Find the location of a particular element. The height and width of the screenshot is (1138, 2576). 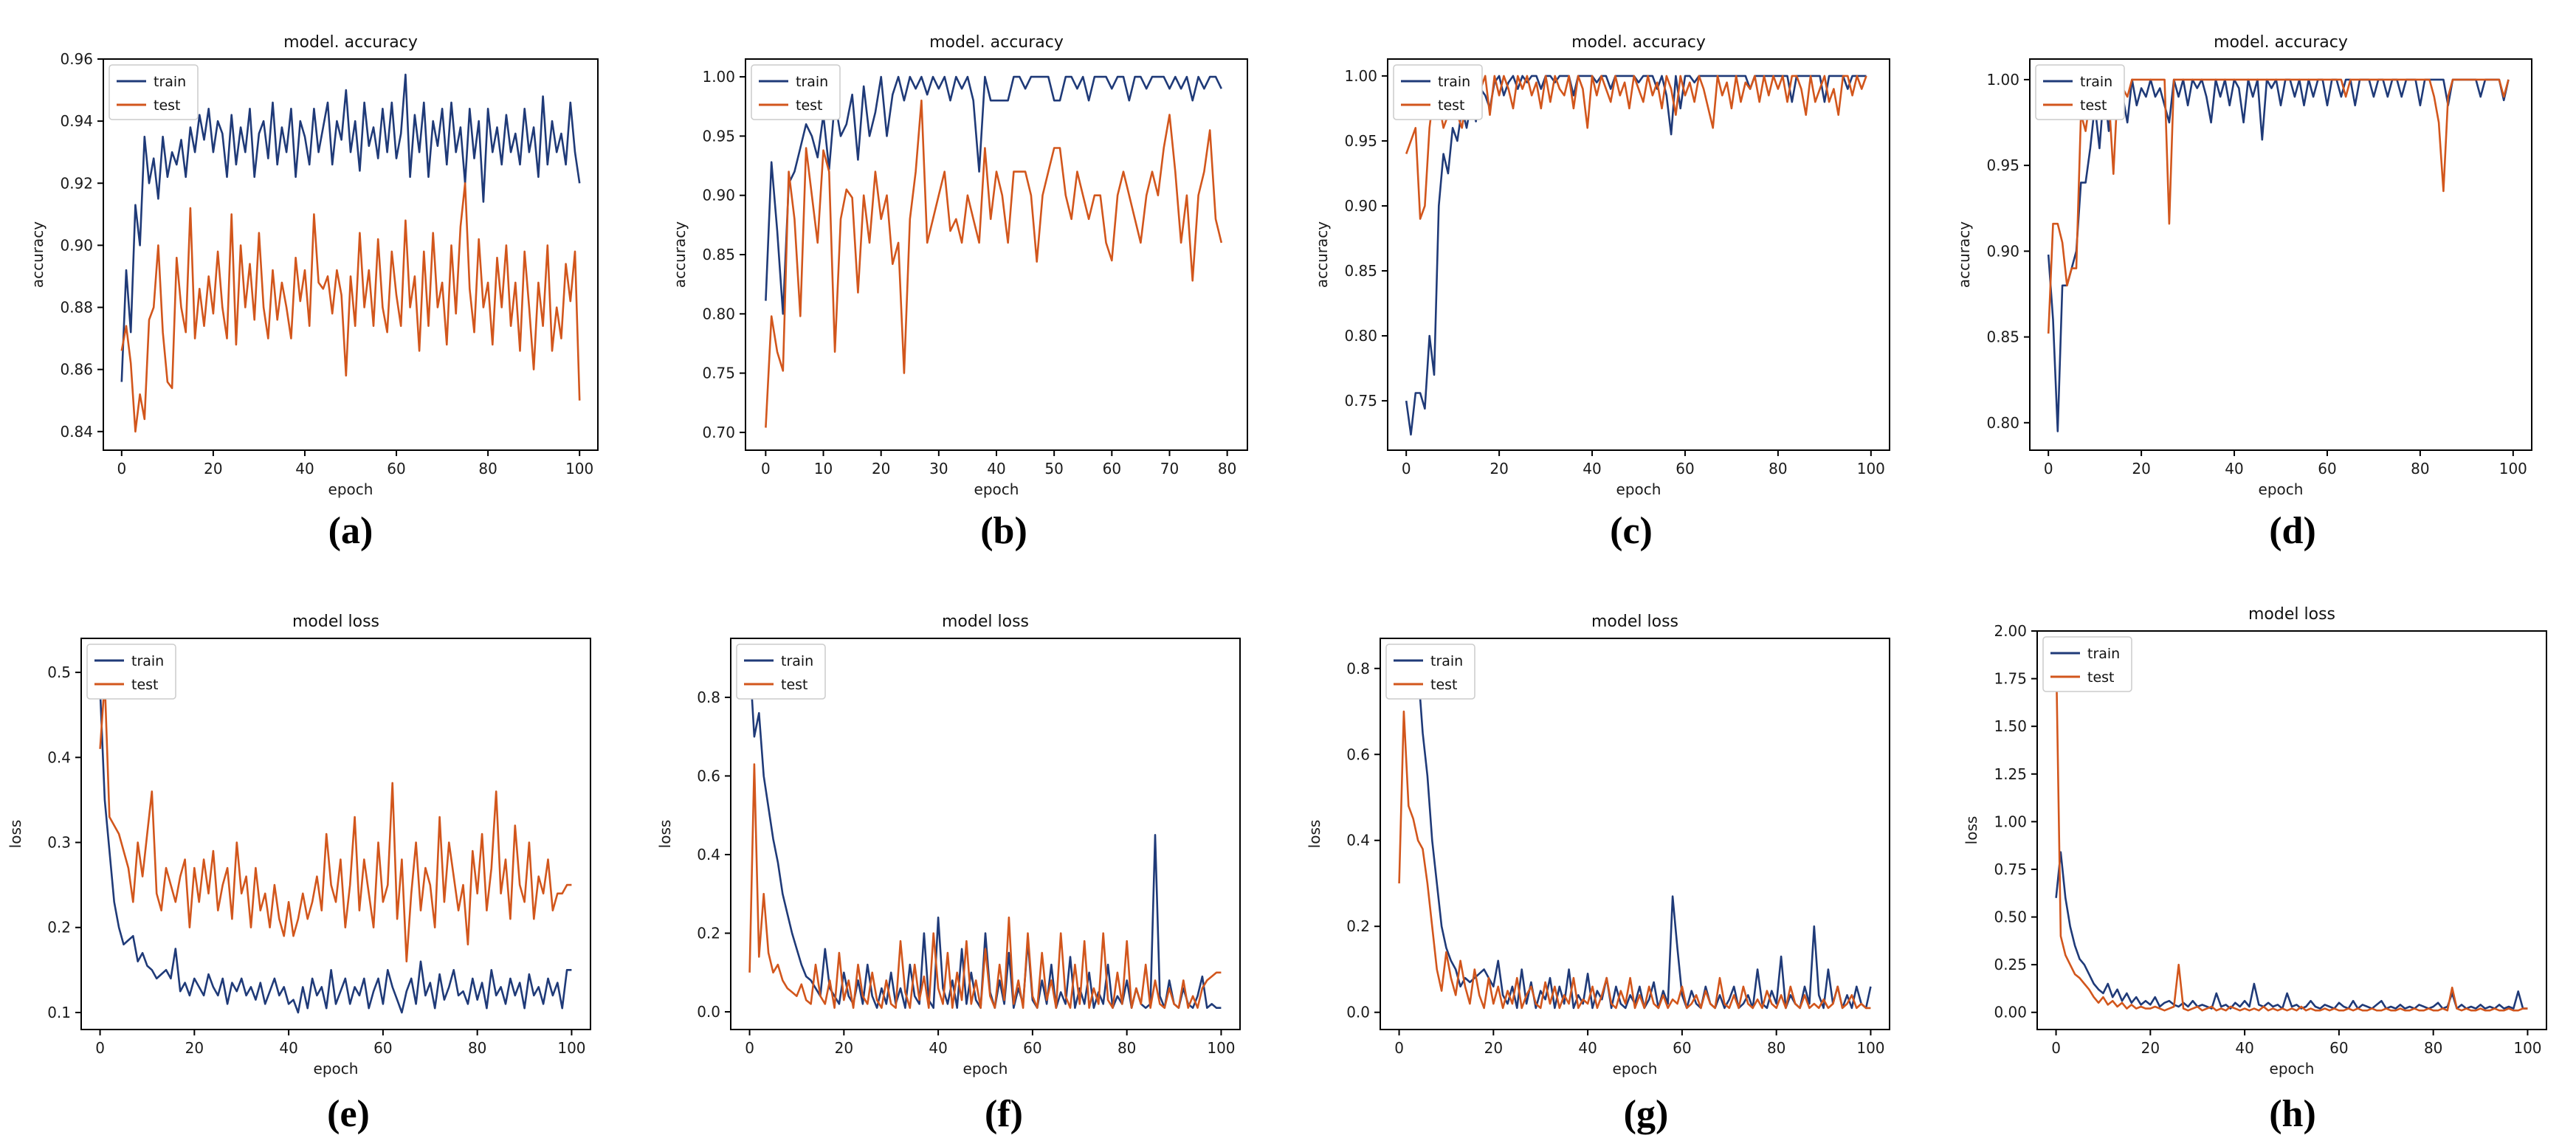

x-tick-label: 30 is located at coordinates (939, 469).